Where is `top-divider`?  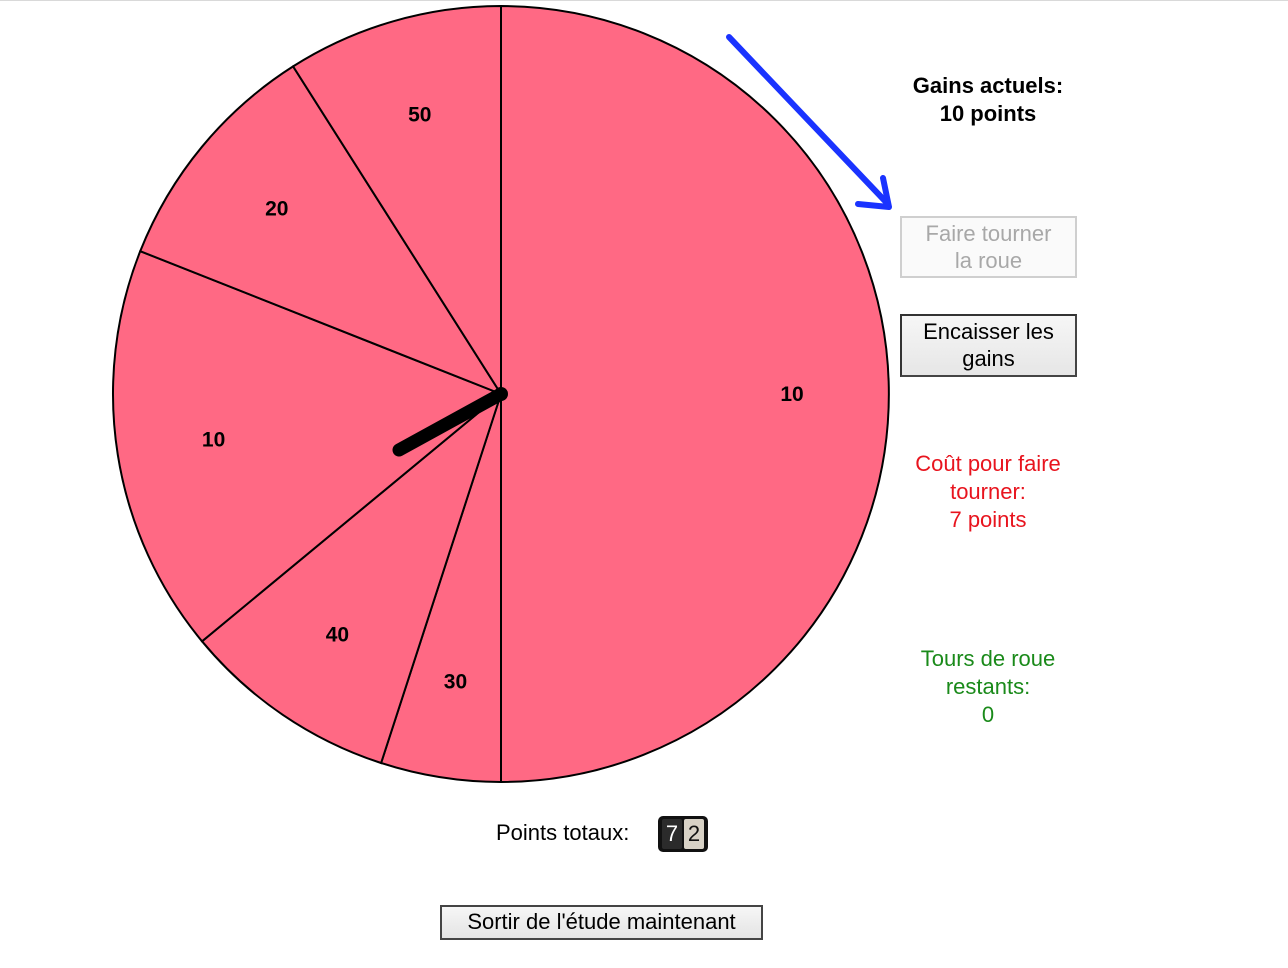 top-divider is located at coordinates (644, 0).